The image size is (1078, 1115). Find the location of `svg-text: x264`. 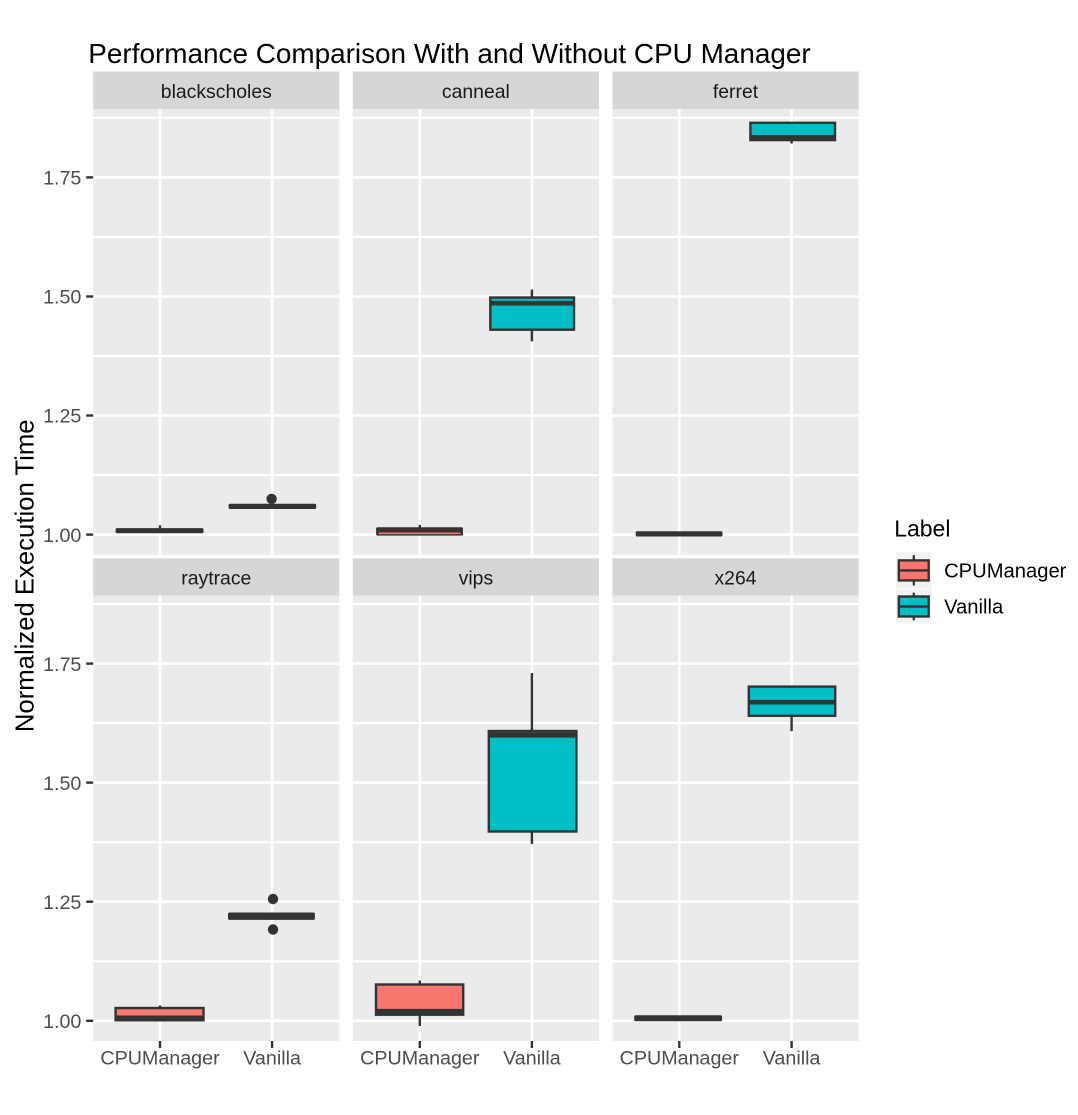

svg-text: x264 is located at coordinates (735, 579).